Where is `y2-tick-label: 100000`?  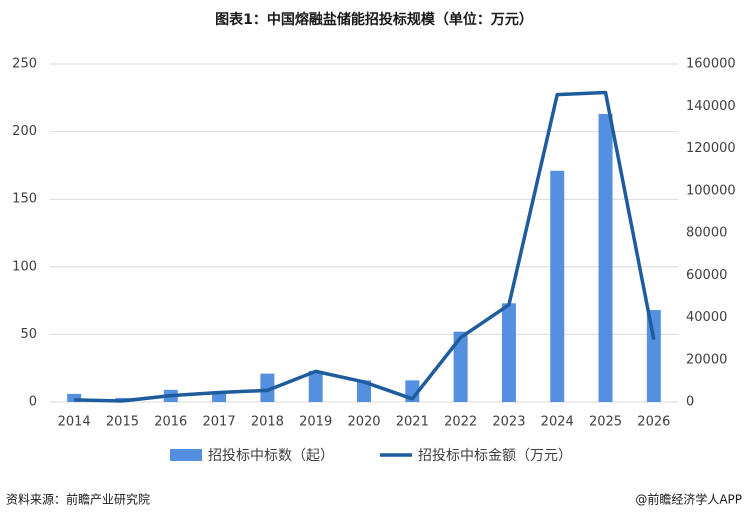 y2-tick-label: 100000 is located at coordinates (711, 190).